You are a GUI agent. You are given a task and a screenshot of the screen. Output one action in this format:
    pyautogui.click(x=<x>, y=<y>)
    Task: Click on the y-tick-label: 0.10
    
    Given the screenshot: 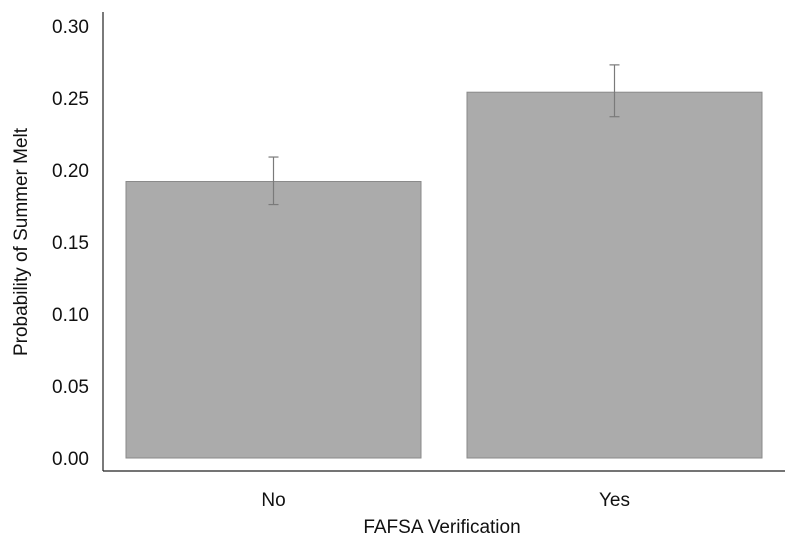 What is the action you would take?
    pyautogui.click(x=70, y=315)
    